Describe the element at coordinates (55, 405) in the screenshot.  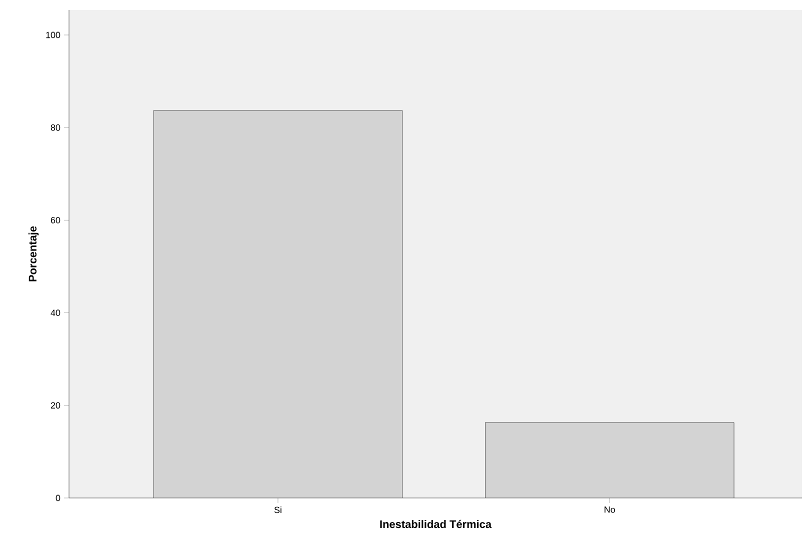
I see `y-tick-label: 20` at that location.